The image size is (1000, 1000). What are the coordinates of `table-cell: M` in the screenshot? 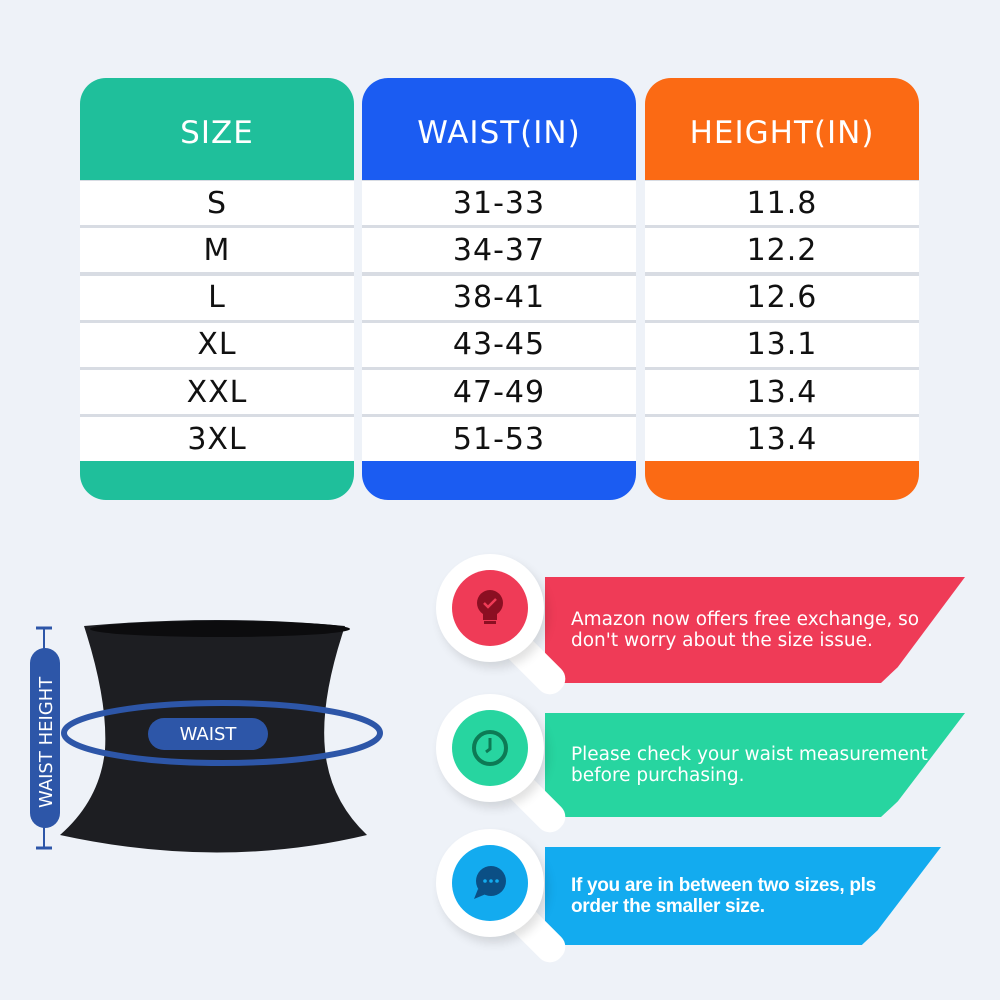 It's located at (217, 250).